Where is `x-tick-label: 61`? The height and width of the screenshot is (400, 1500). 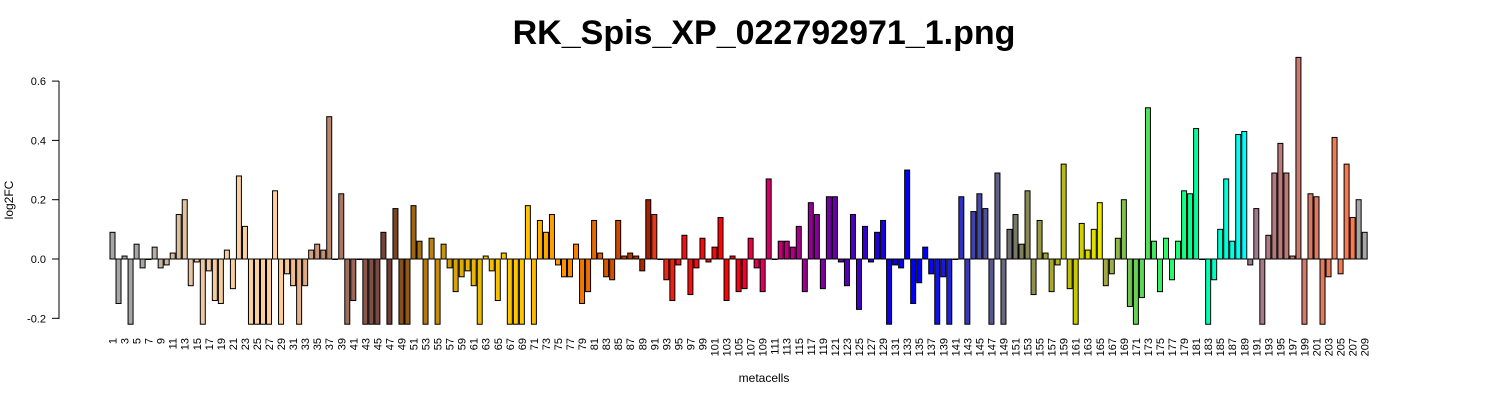
x-tick-label: 61 is located at coordinates (475, 344).